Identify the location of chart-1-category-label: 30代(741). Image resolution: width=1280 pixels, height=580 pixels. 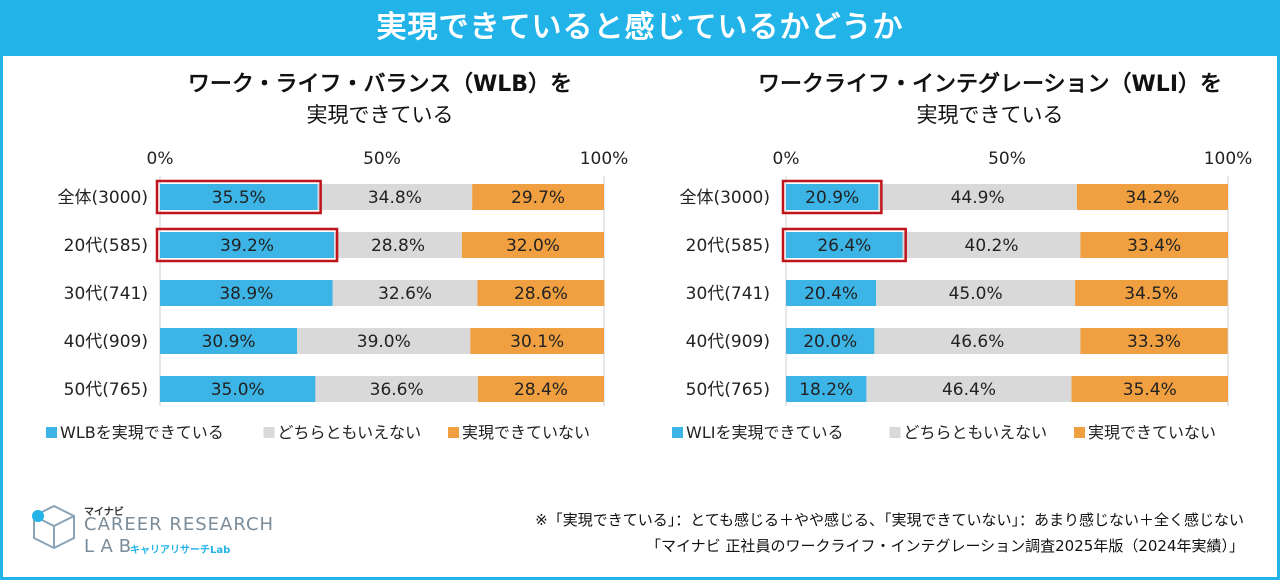
(106, 294).